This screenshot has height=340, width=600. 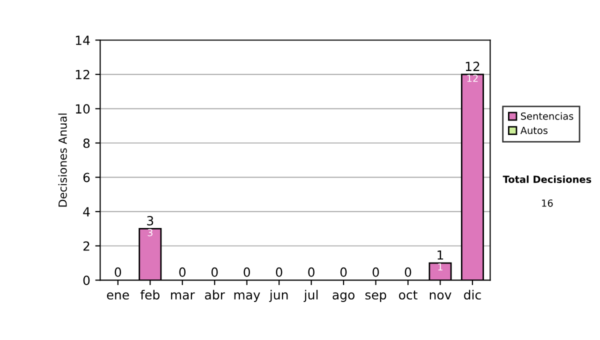 What do you see at coordinates (473, 66) in the screenshot?
I see `total-label: 12` at bounding box center [473, 66].